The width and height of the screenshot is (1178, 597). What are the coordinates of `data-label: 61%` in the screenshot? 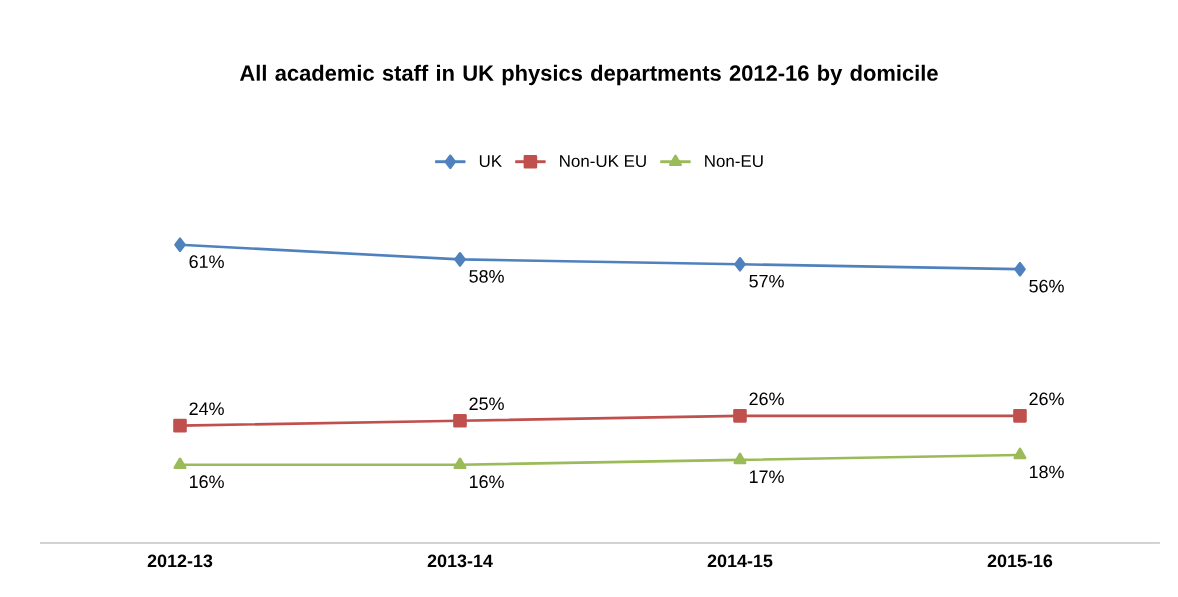 It's located at (206, 262).